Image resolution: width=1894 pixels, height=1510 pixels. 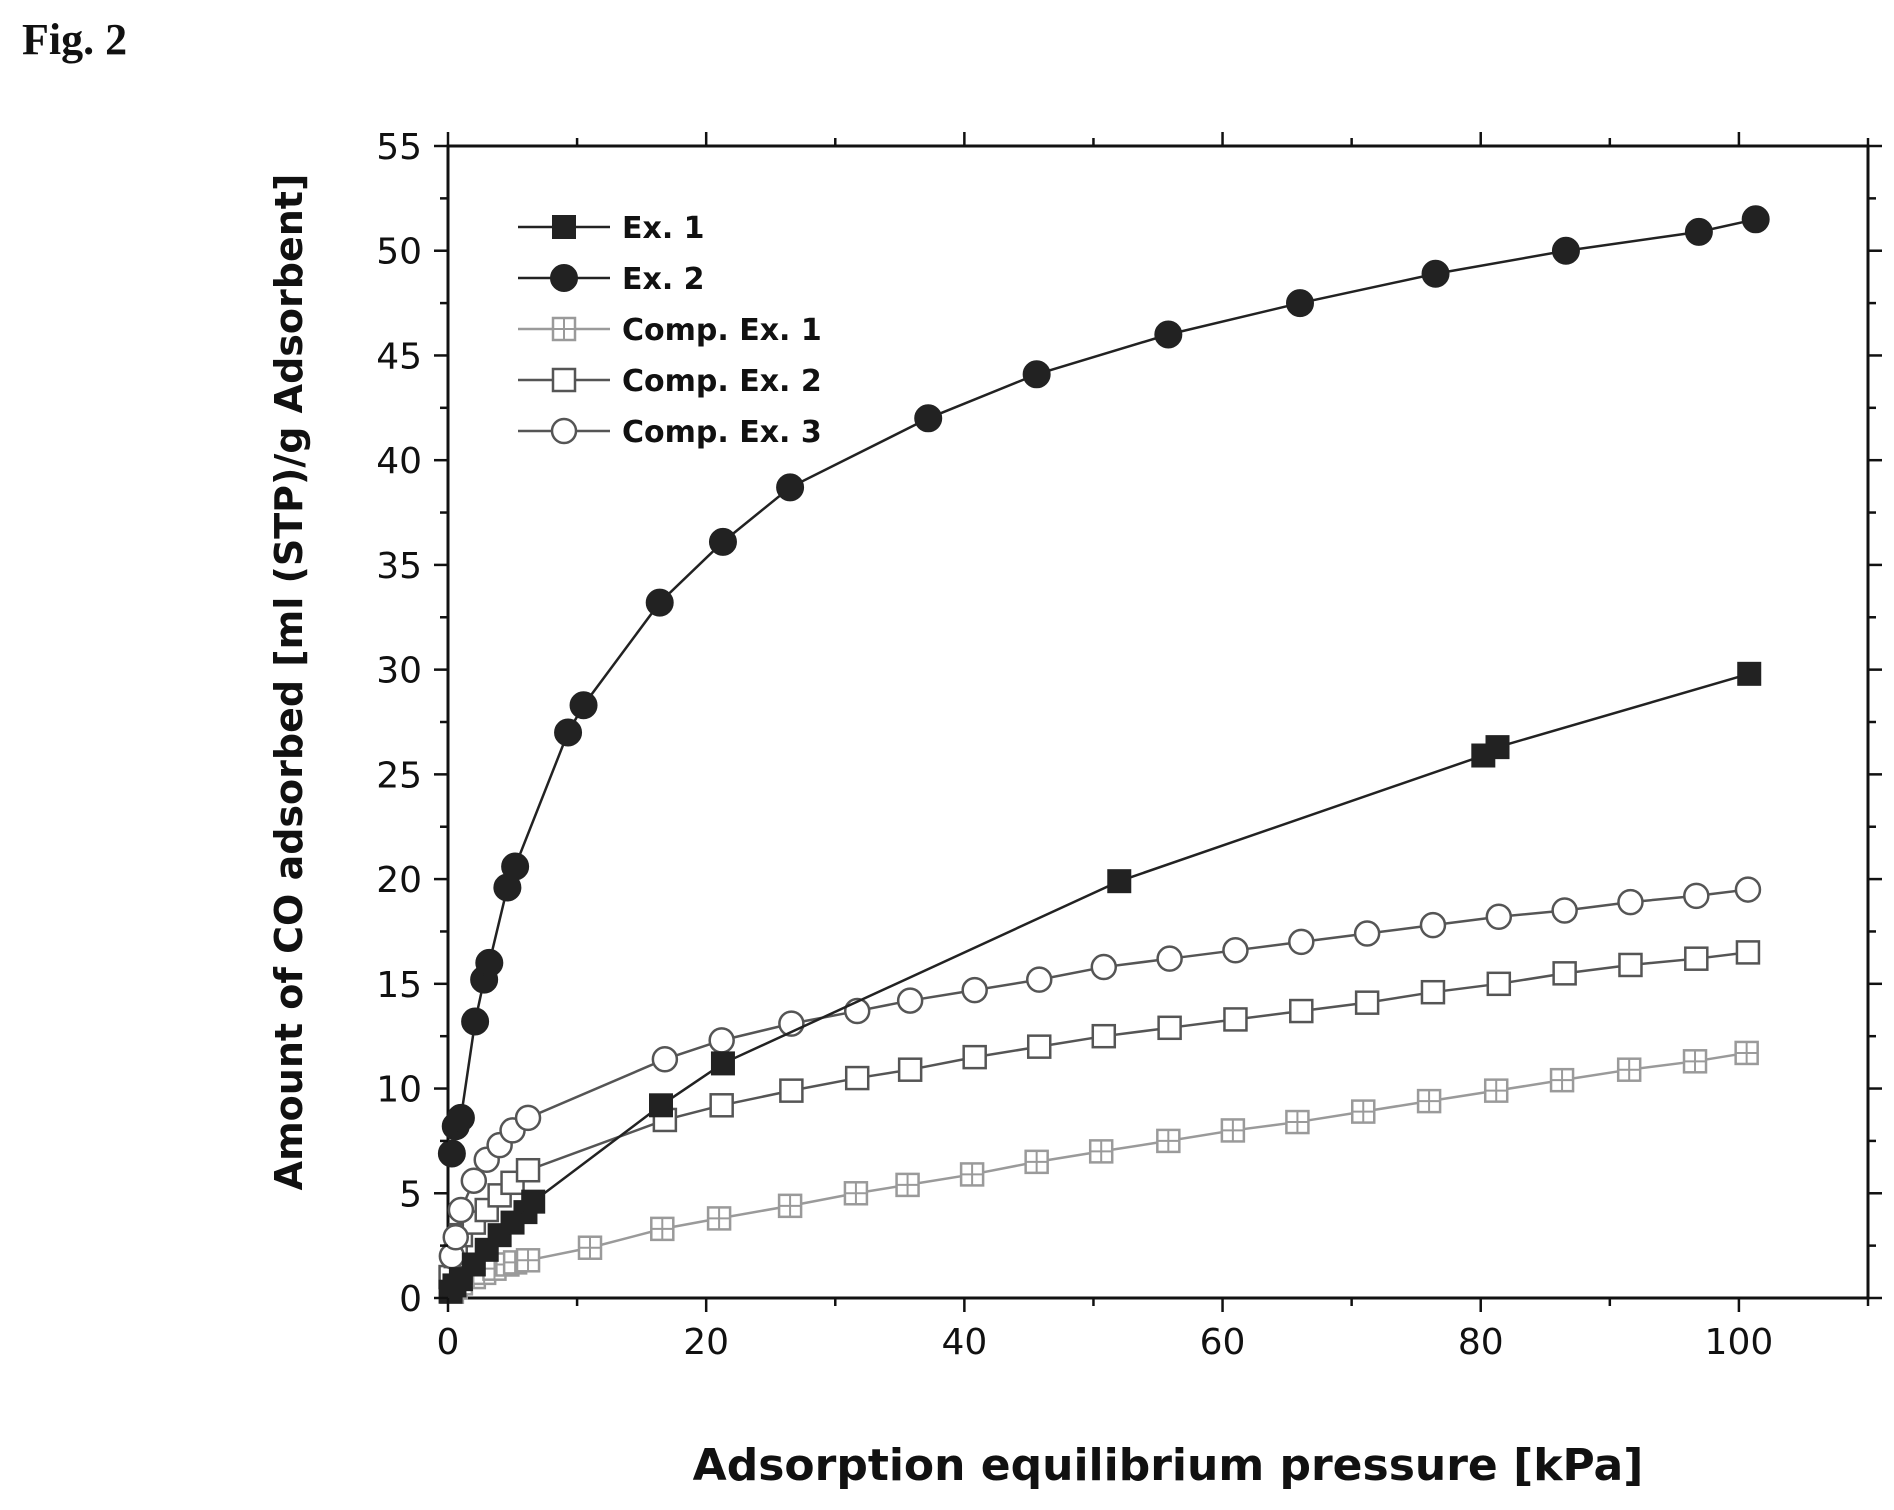 What do you see at coordinates (410, 1194) in the screenshot?
I see `y-tick-label: 5` at bounding box center [410, 1194].